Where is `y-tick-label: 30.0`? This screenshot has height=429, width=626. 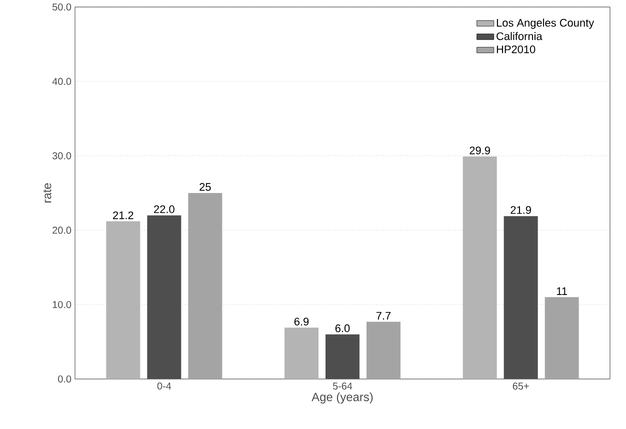
y-tick-label: 30.0 is located at coordinates (62, 156).